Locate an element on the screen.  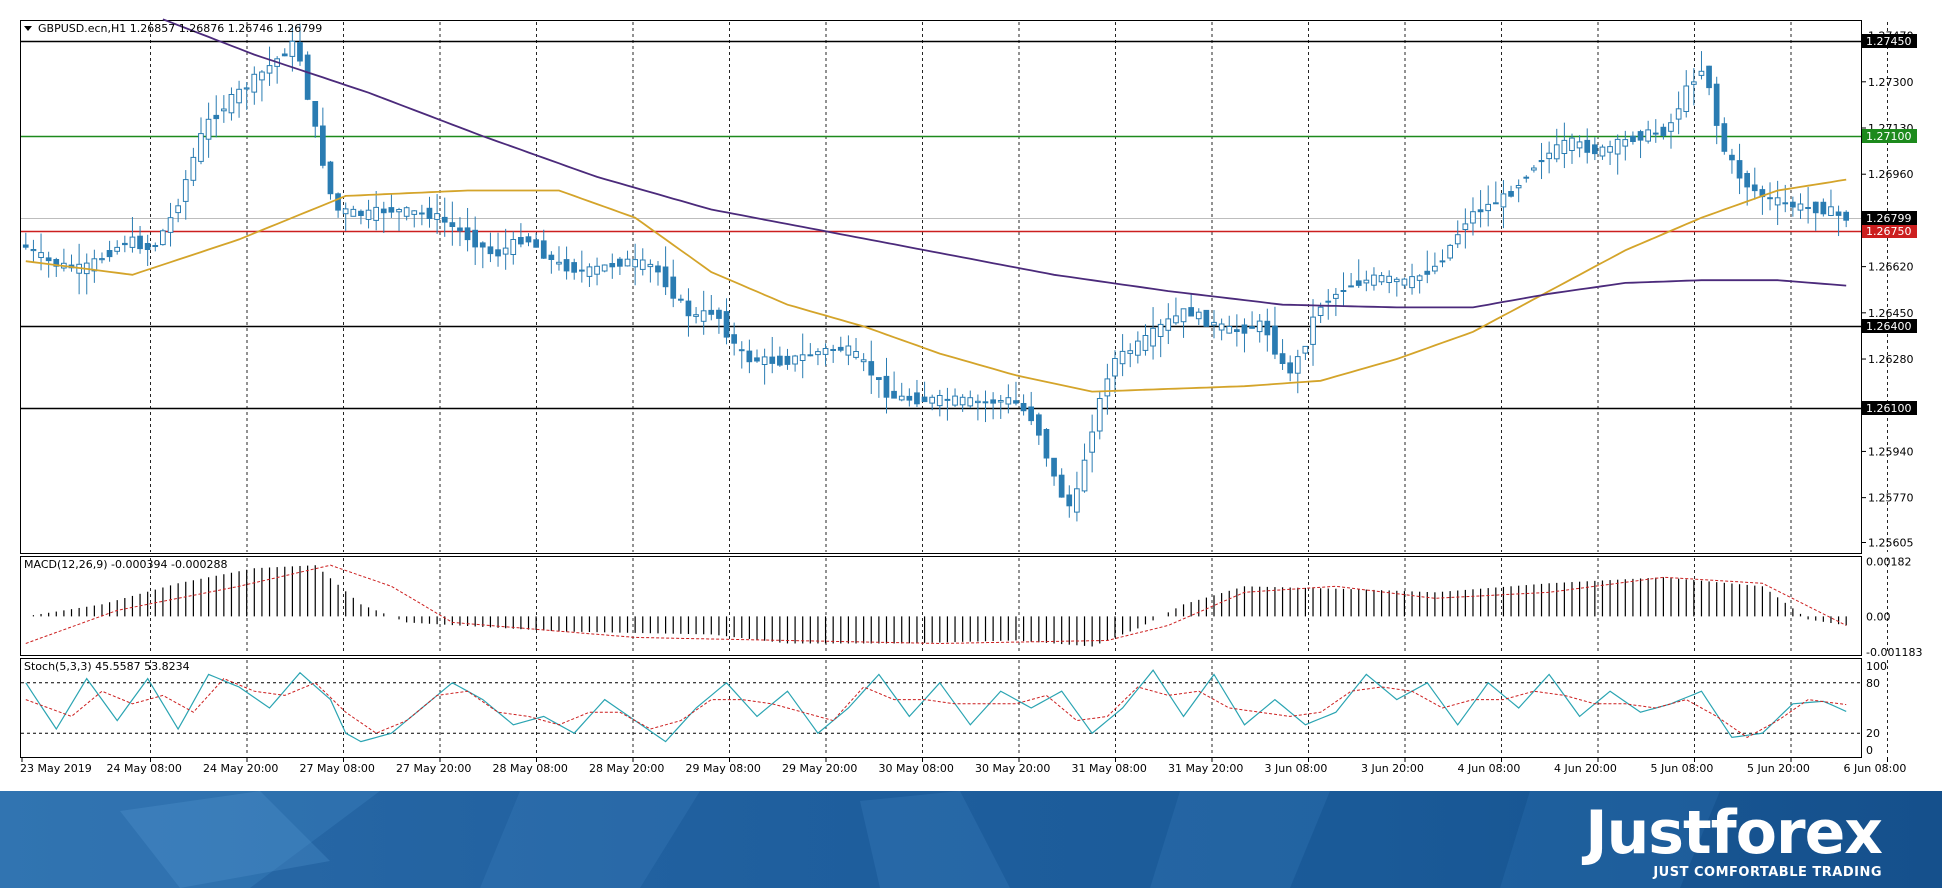
price-tick-label: 1.26960 is located at coordinates (1891, 174).